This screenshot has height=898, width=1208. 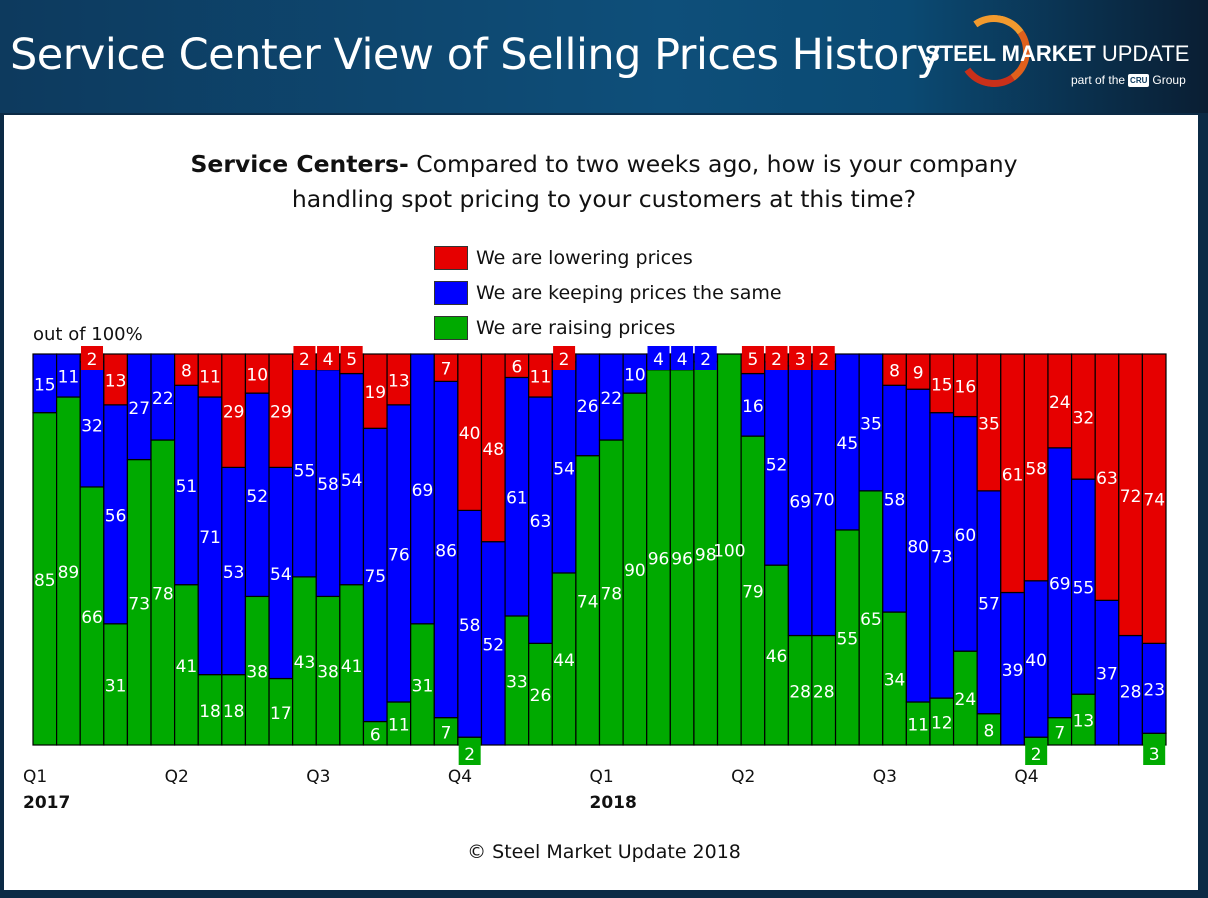 I want to click on x-tick-label: Q4, so click(x=460, y=777).